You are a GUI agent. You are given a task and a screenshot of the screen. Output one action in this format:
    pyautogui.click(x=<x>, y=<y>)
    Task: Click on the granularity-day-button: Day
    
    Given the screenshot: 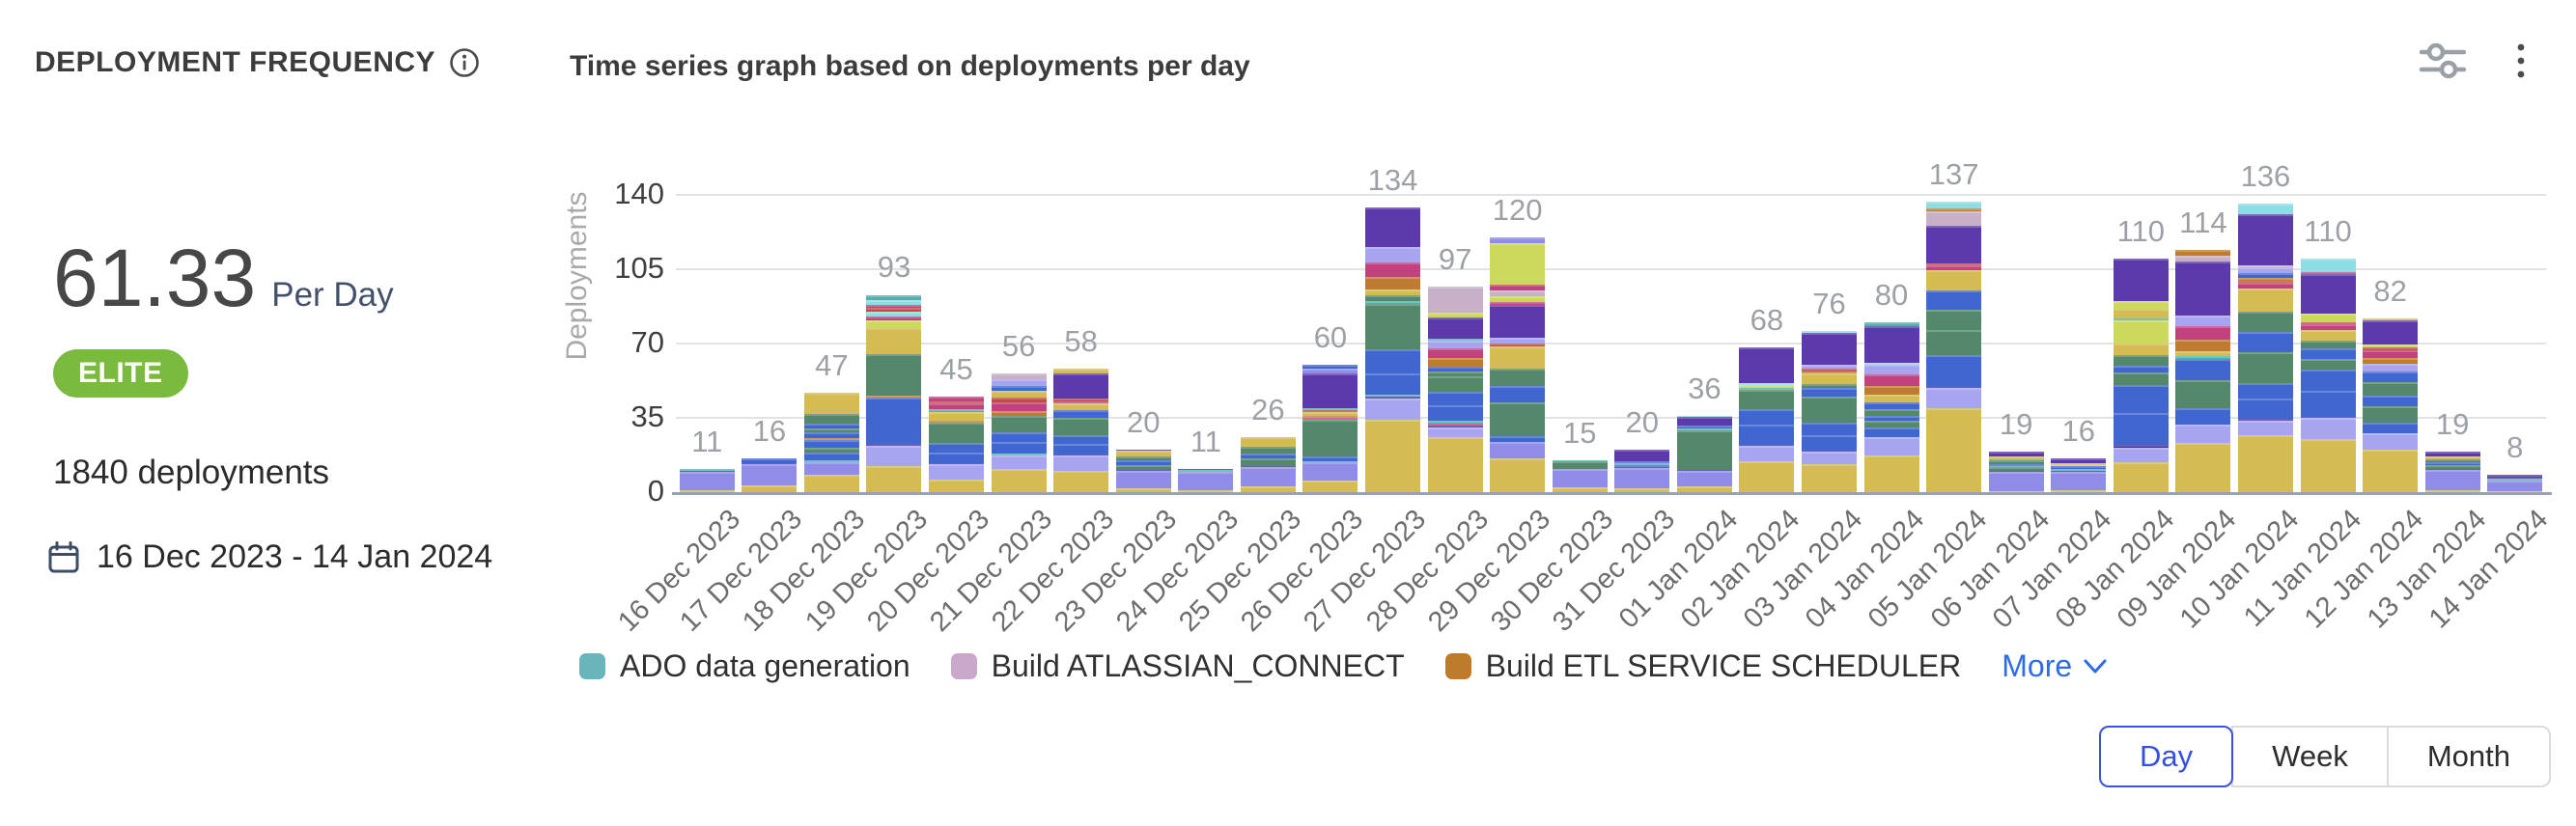 What is the action you would take?
    pyautogui.click(x=2166, y=756)
    